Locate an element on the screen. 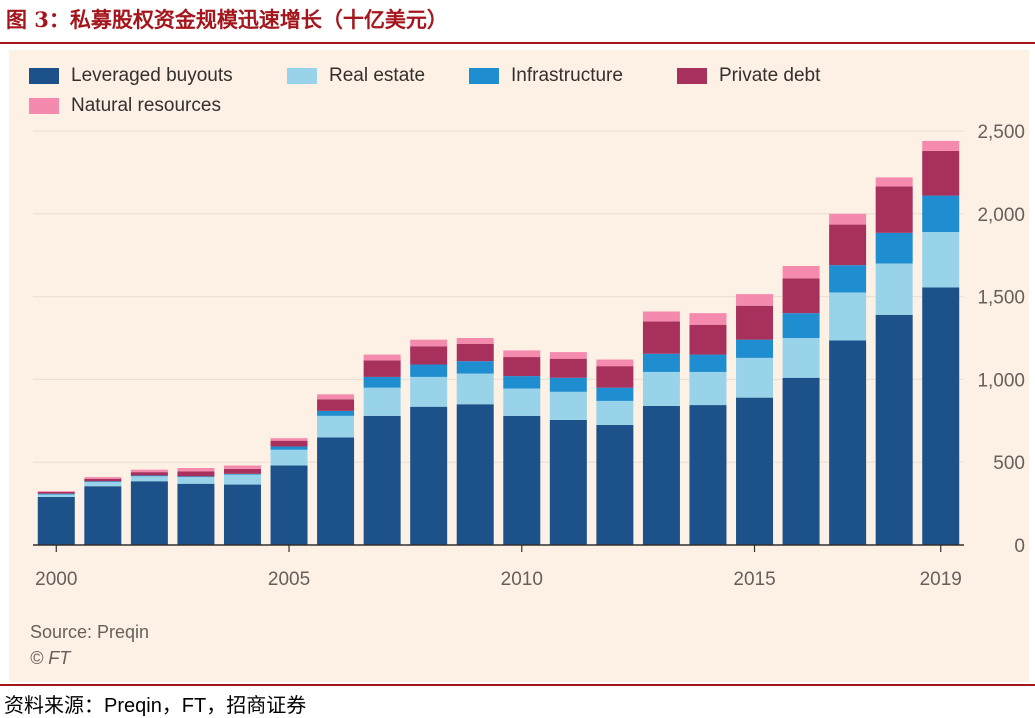  y-tick-label: 2,000 is located at coordinates (1001, 215).